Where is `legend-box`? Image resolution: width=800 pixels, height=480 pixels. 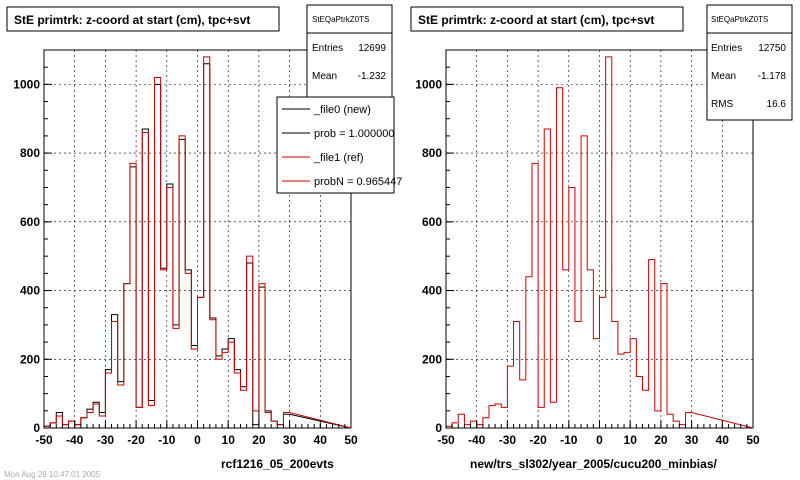
legend-box is located at coordinates (335, 145).